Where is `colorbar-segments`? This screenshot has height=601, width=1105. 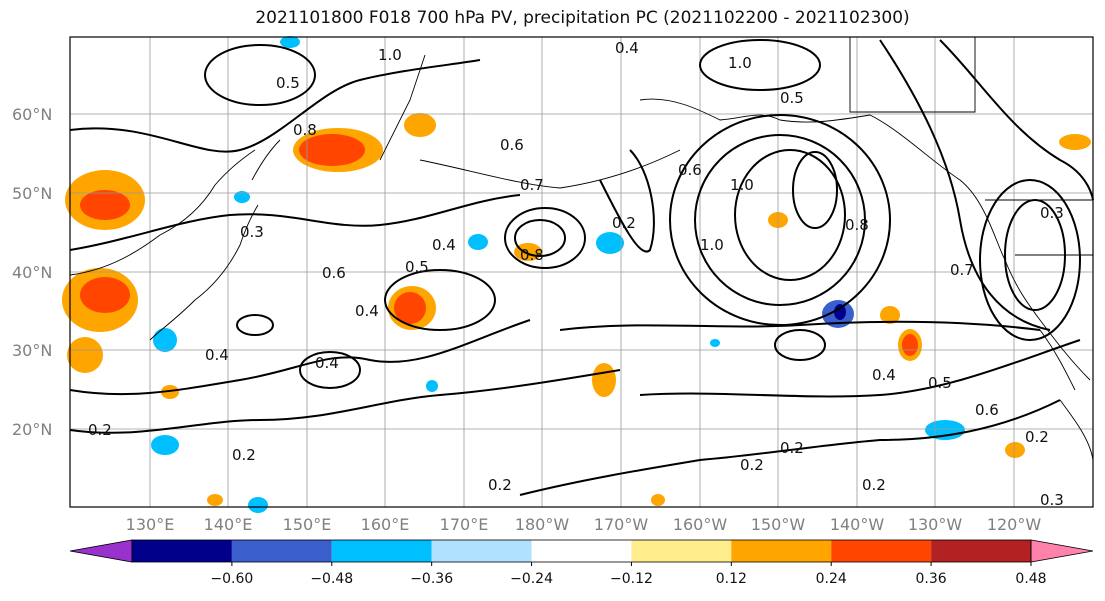 colorbar-segments is located at coordinates (581, 551).